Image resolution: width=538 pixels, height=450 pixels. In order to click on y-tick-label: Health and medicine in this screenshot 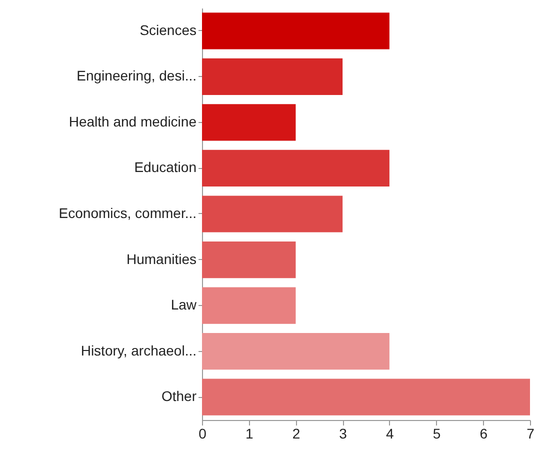, I will do `click(132, 121)`.